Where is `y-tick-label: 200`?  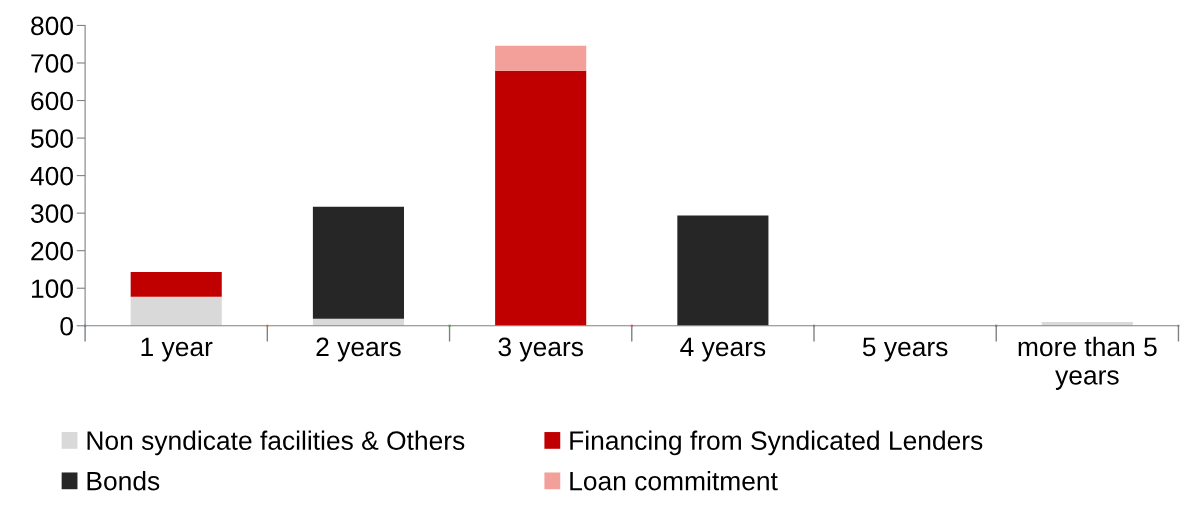
y-tick-label: 200 is located at coordinates (52, 251).